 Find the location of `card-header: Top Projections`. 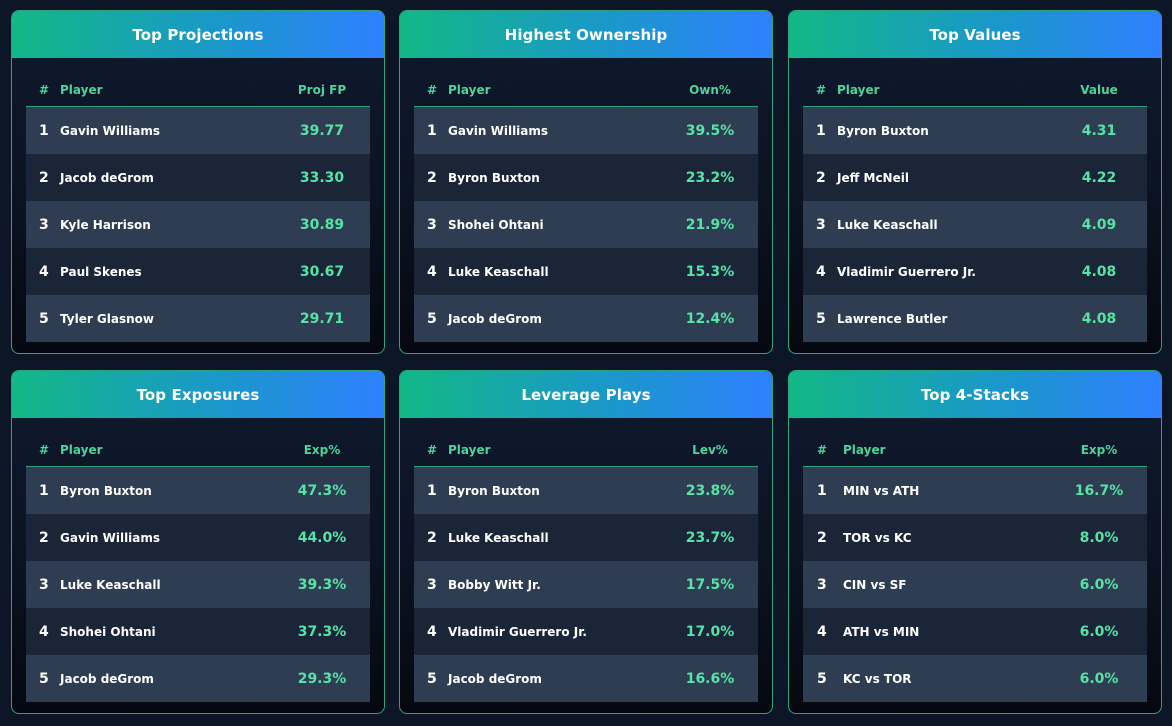

card-header: Top Projections is located at coordinates (198, 34).